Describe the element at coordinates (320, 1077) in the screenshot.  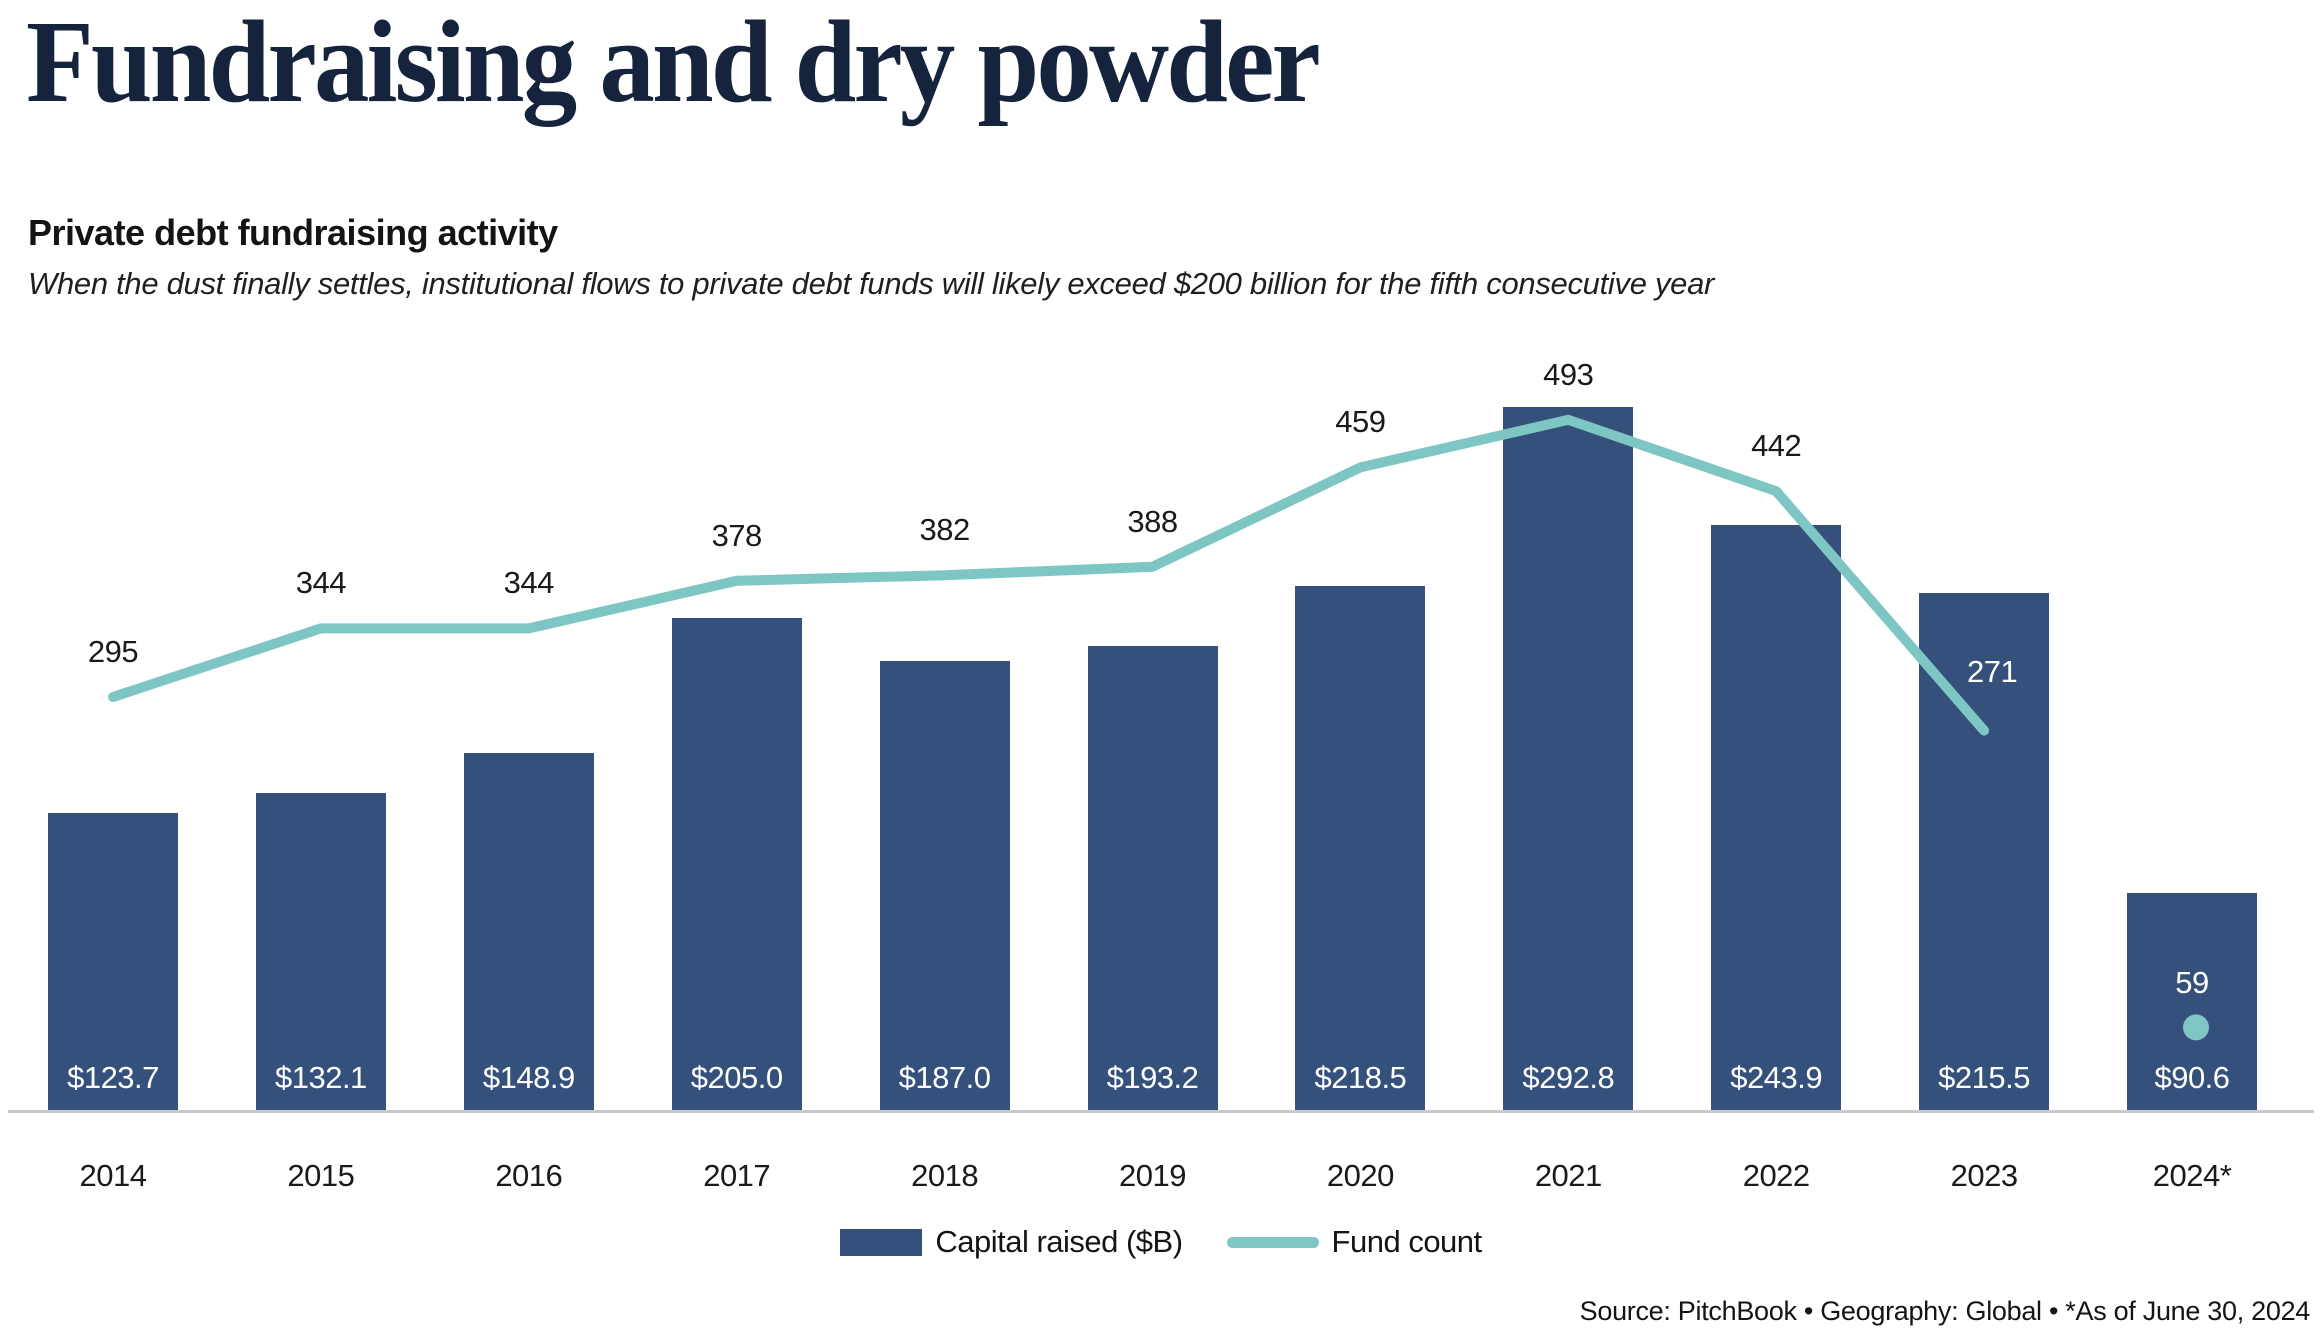
I see `bar-value-label: $132.1` at that location.